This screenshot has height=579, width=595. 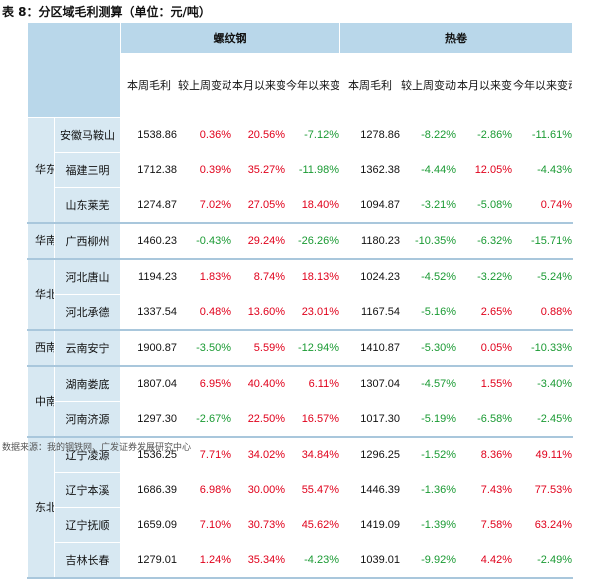 I want to click on hotcoil-weekly-margin-cell: 1180.23, so click(x=370, y=241).